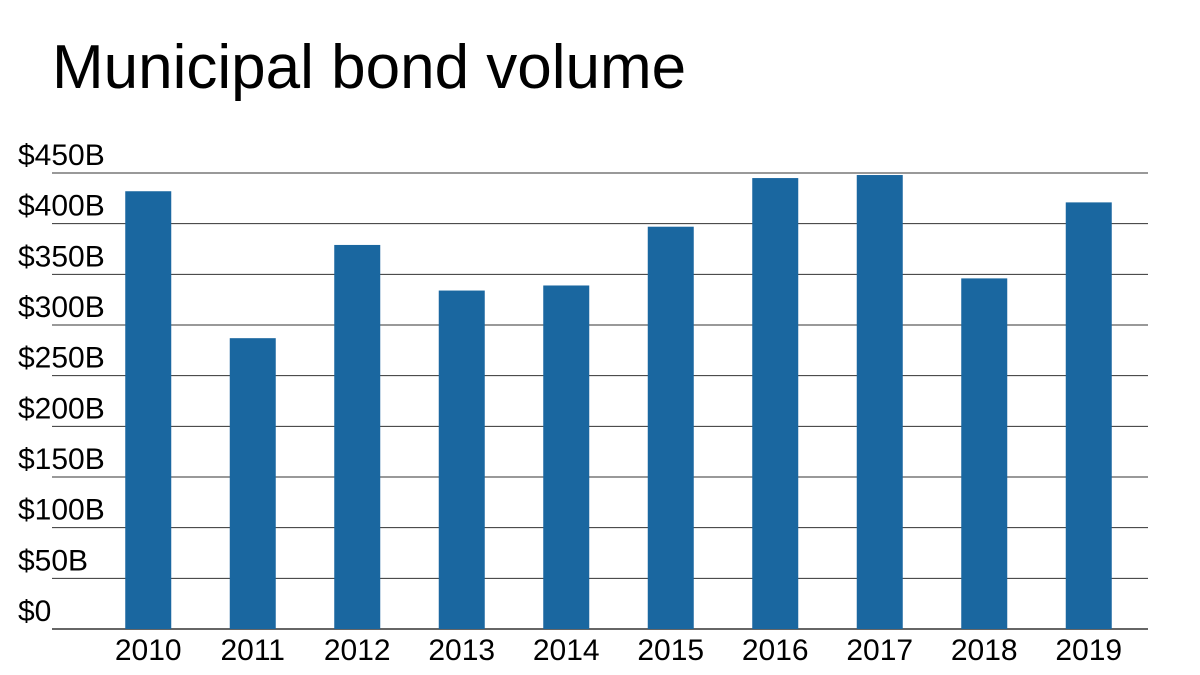  What do you see at coordinates (461, 459) in the screenshot?
I see `bar-2013` at bounding box center [461, 459].